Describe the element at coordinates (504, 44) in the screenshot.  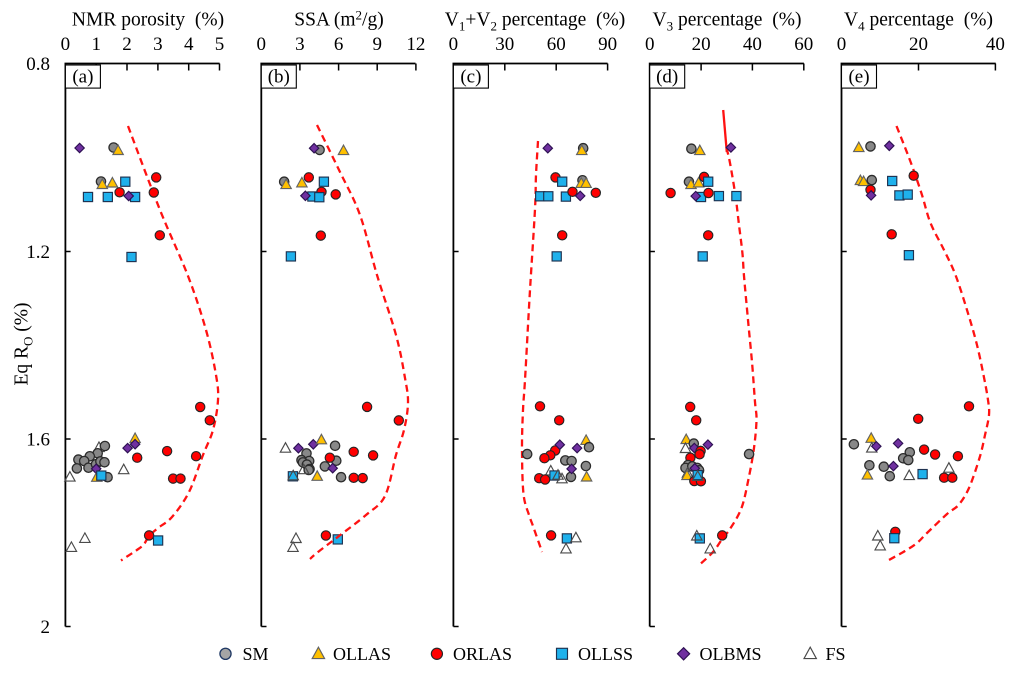
I see `svg-text: 30` at that location.